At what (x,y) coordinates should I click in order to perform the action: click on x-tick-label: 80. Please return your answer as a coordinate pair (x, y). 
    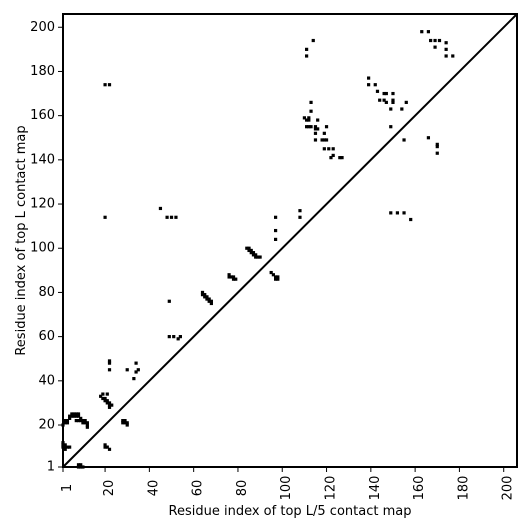
    Looking at the image, I should click on (242, 488).